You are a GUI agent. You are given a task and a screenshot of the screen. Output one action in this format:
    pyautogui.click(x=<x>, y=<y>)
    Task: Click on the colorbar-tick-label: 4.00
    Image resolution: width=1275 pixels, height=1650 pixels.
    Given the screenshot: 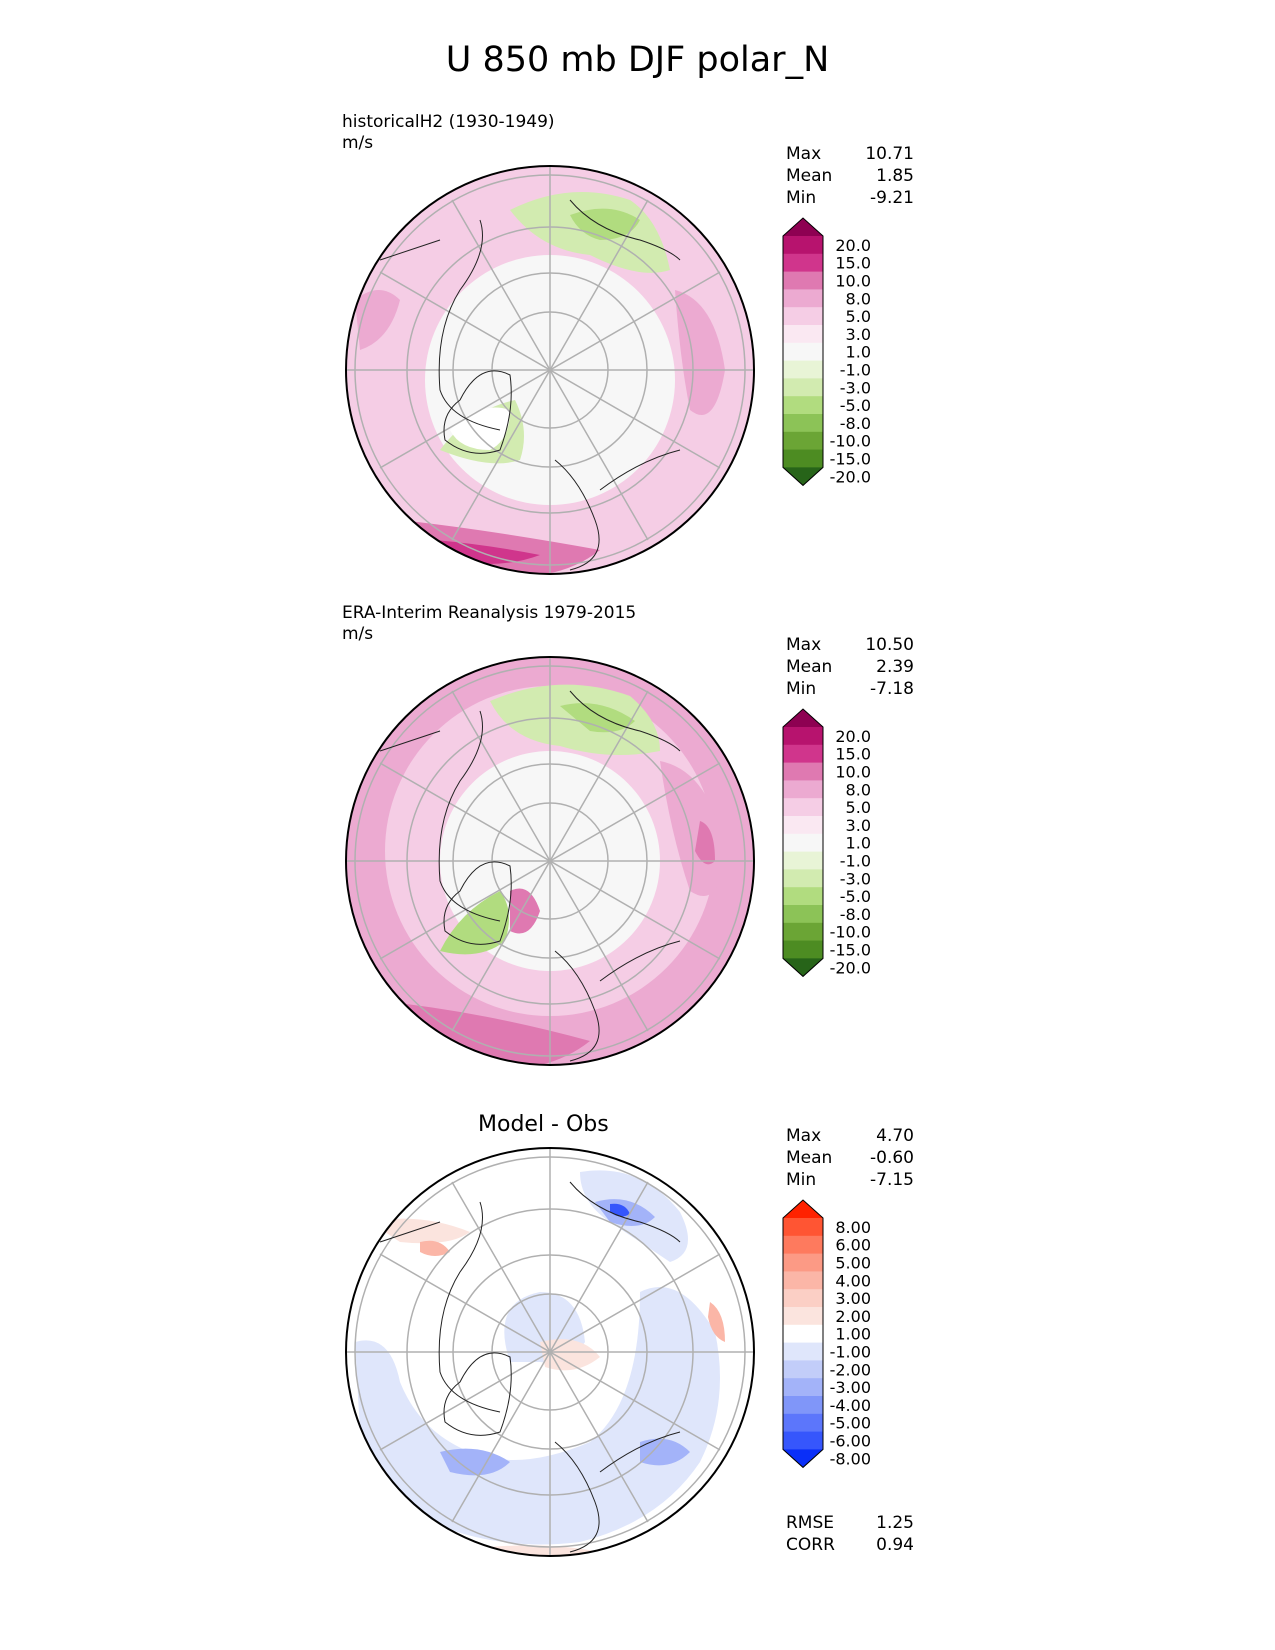 What is the action you would take?
    pyautogui.click(x=853, y=1280)
    